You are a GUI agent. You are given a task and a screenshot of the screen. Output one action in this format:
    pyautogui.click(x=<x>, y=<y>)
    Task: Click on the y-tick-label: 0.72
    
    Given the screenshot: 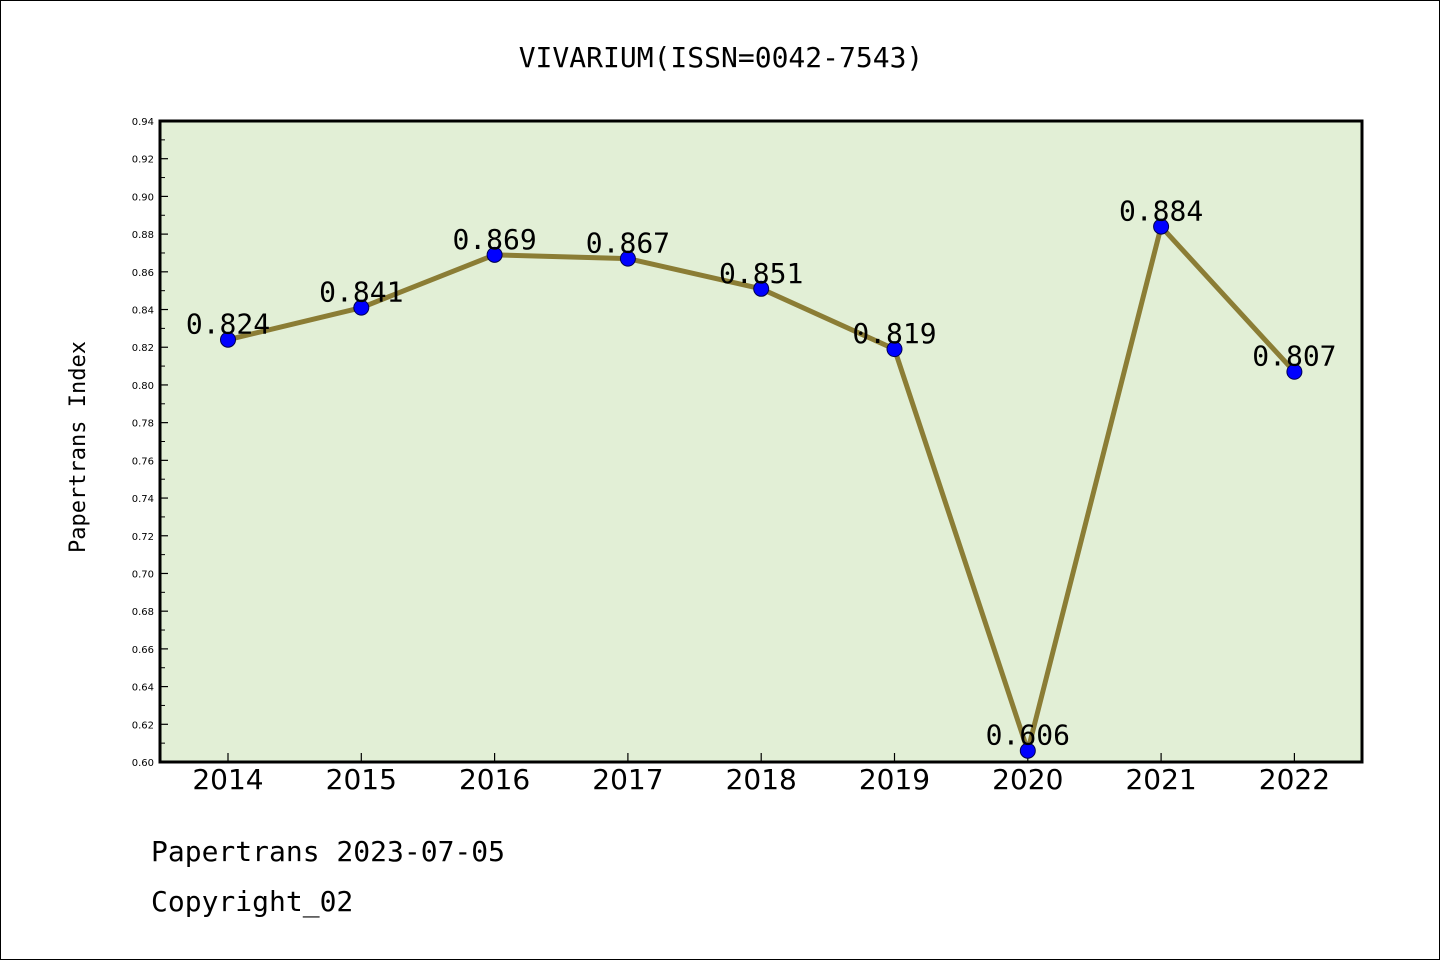 What is the action you would take?
    pyautogui.click(x=143, y=537)
    